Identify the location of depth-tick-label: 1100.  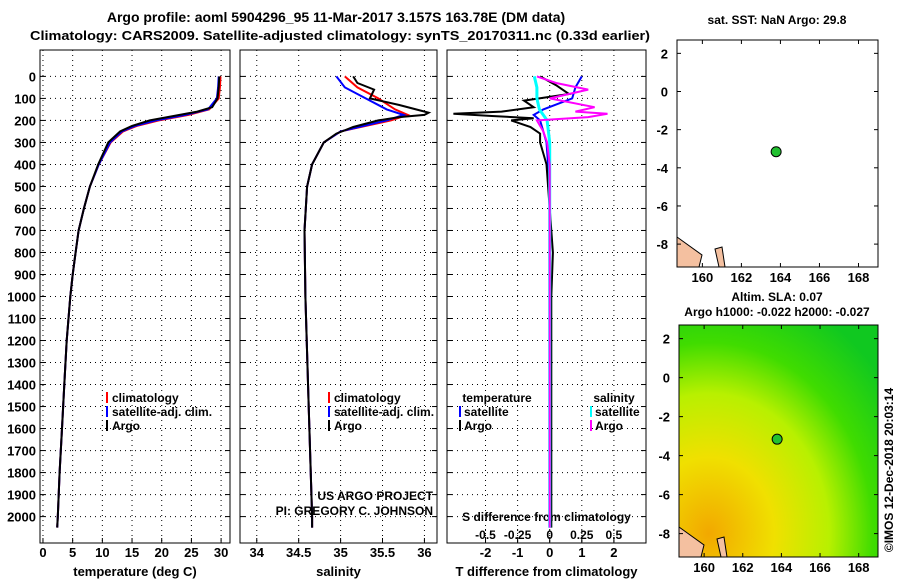
(22, 319).